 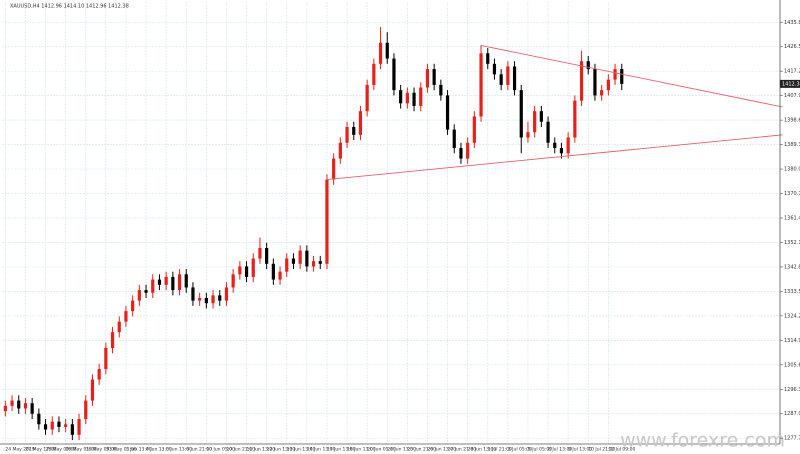 What do you see at coordinates (482, 450) in the screenshot?
I see `x-tick-label: 28 Jun 13:00` at bounding box center [482, 450].